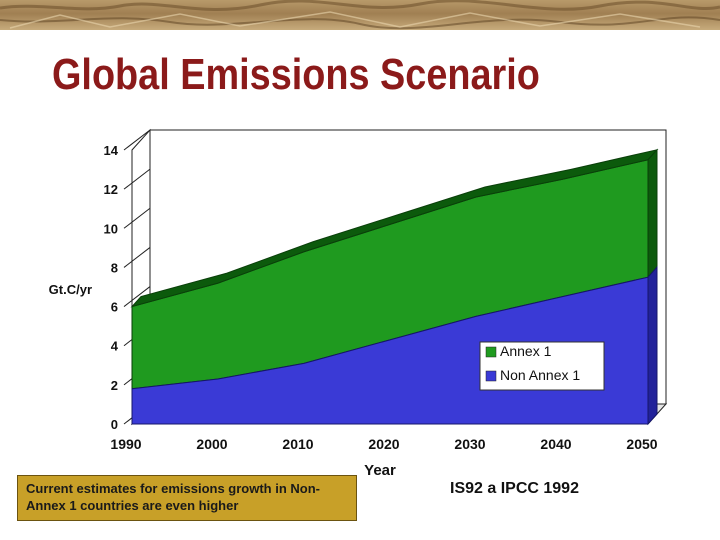 The image size is (720, 540). I want to click on banner-texture, so click(360, 15).